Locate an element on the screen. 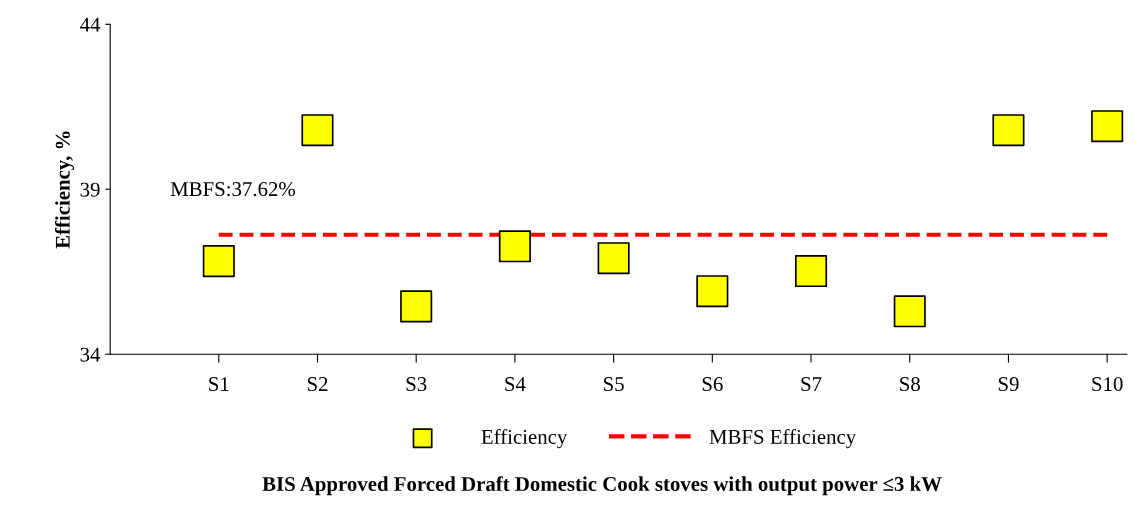 The height and width of the screenshot is (506, 1136). x-tick-label: S6 is located at coordinates (712, 384).